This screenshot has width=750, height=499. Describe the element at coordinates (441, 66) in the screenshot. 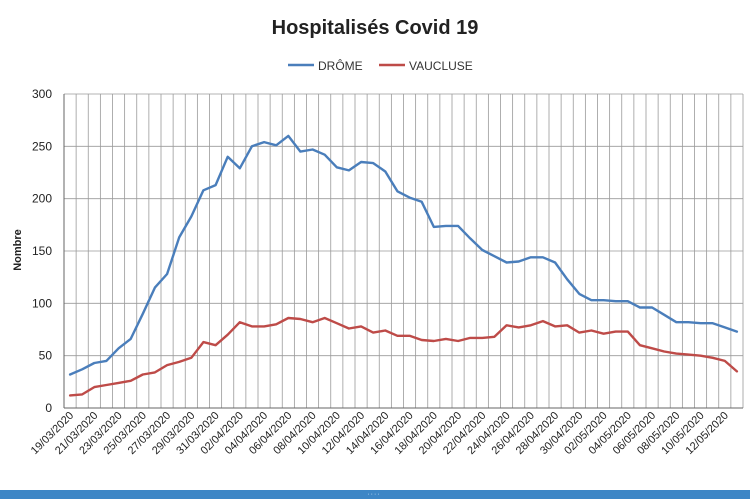

I see `legend-label-vaucluse: VAUCLUSE` at that location.